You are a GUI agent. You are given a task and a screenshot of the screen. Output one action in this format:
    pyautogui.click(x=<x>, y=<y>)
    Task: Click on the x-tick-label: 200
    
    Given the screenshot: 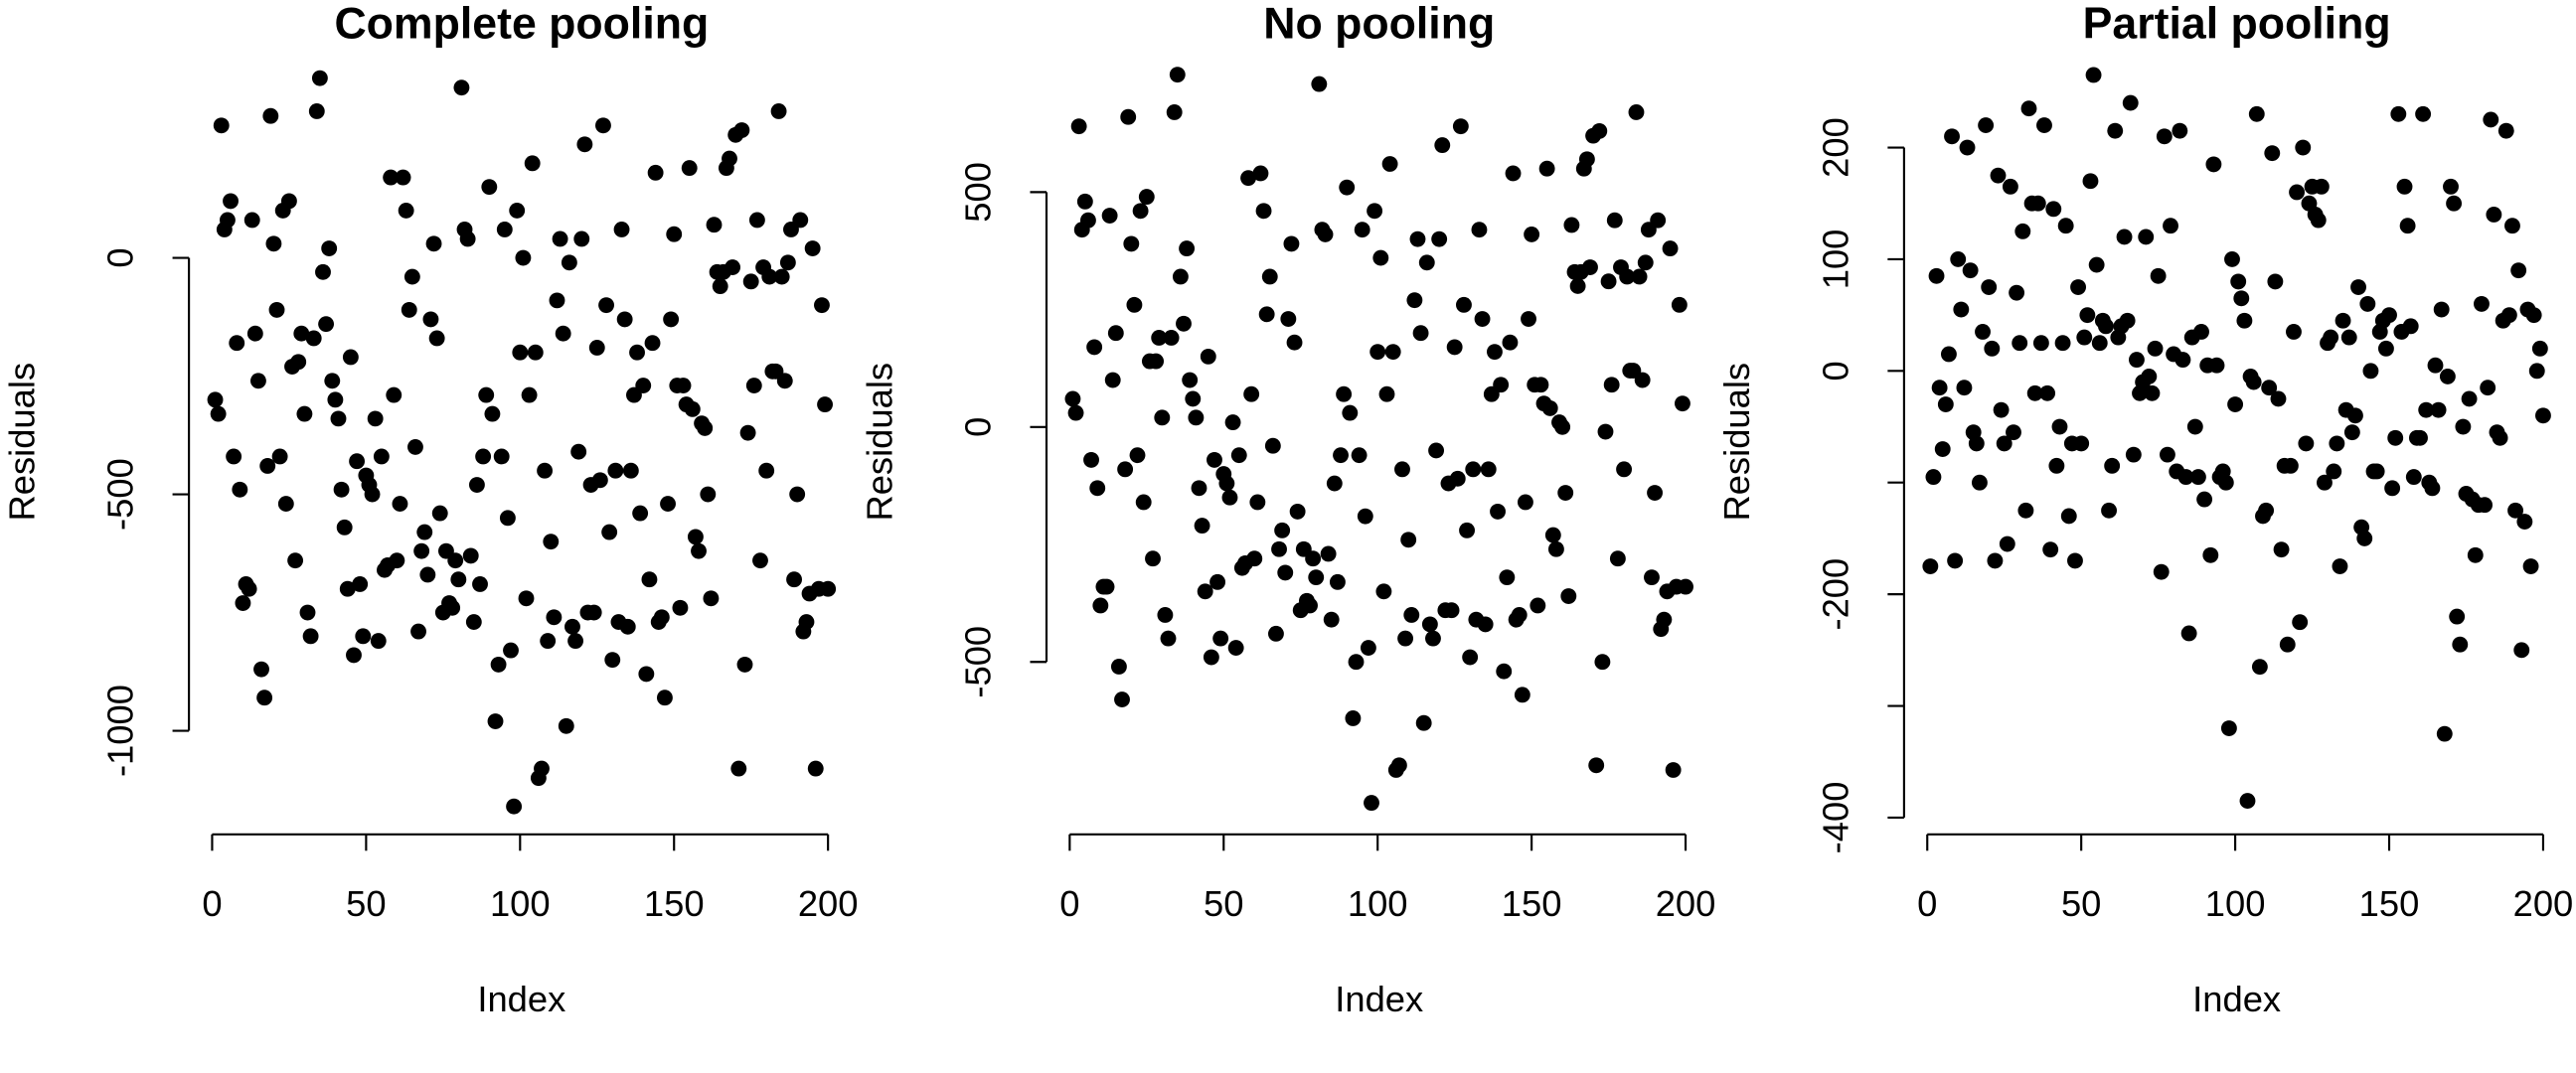 What is the action you would take?
    pyautogui.click(x=2543, y=903)
    